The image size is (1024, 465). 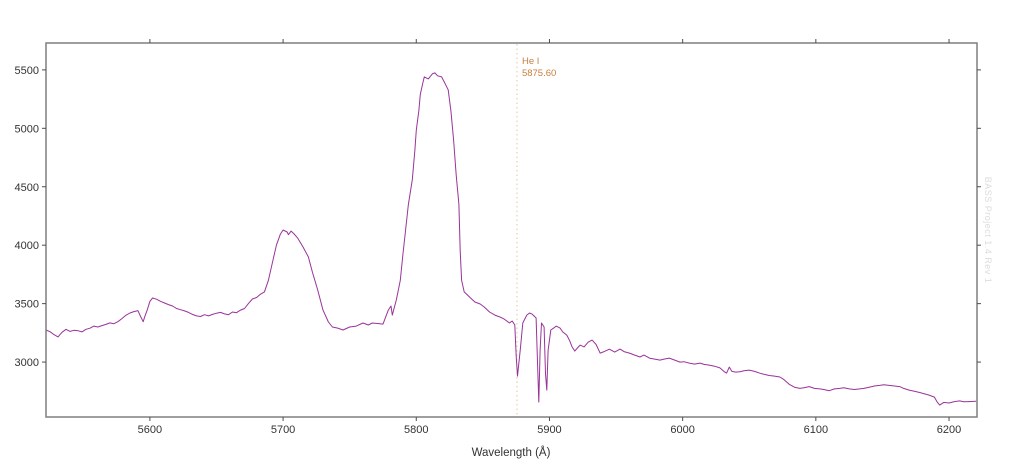 I want to click on x-axis-title: Wavelength (Å), so click(x=511, y=452).